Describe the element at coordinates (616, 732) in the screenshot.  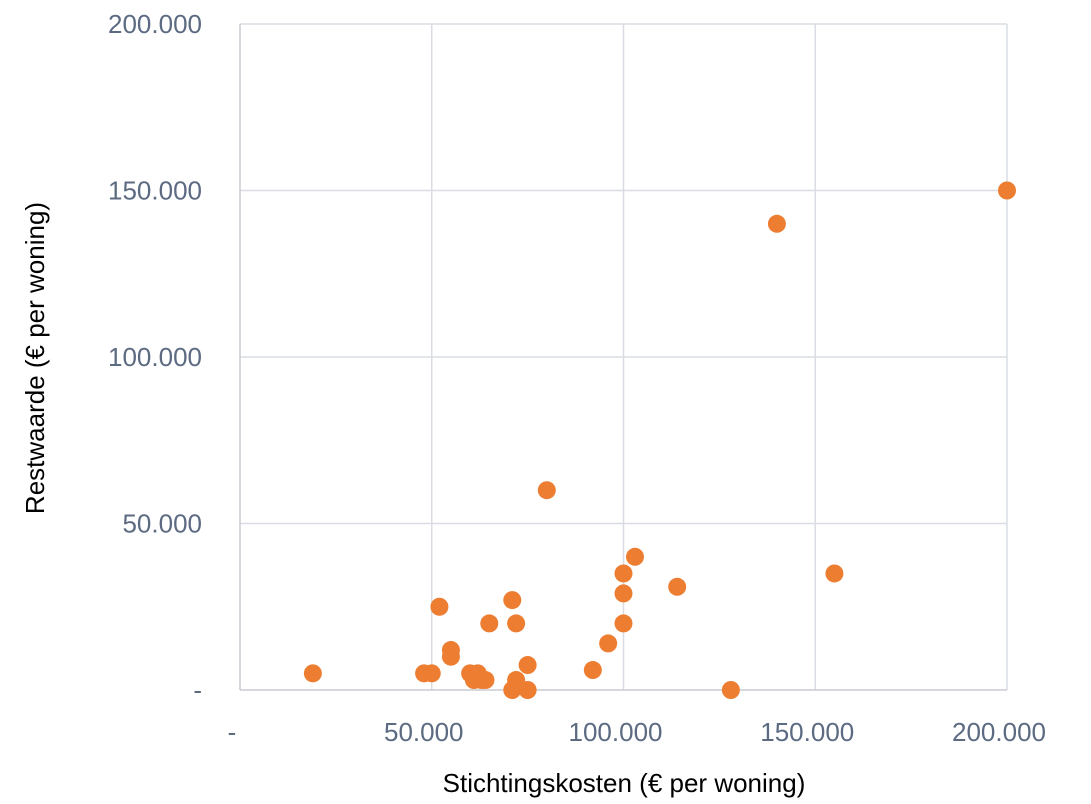
I see `x-tick-label: 100.000` at that location.